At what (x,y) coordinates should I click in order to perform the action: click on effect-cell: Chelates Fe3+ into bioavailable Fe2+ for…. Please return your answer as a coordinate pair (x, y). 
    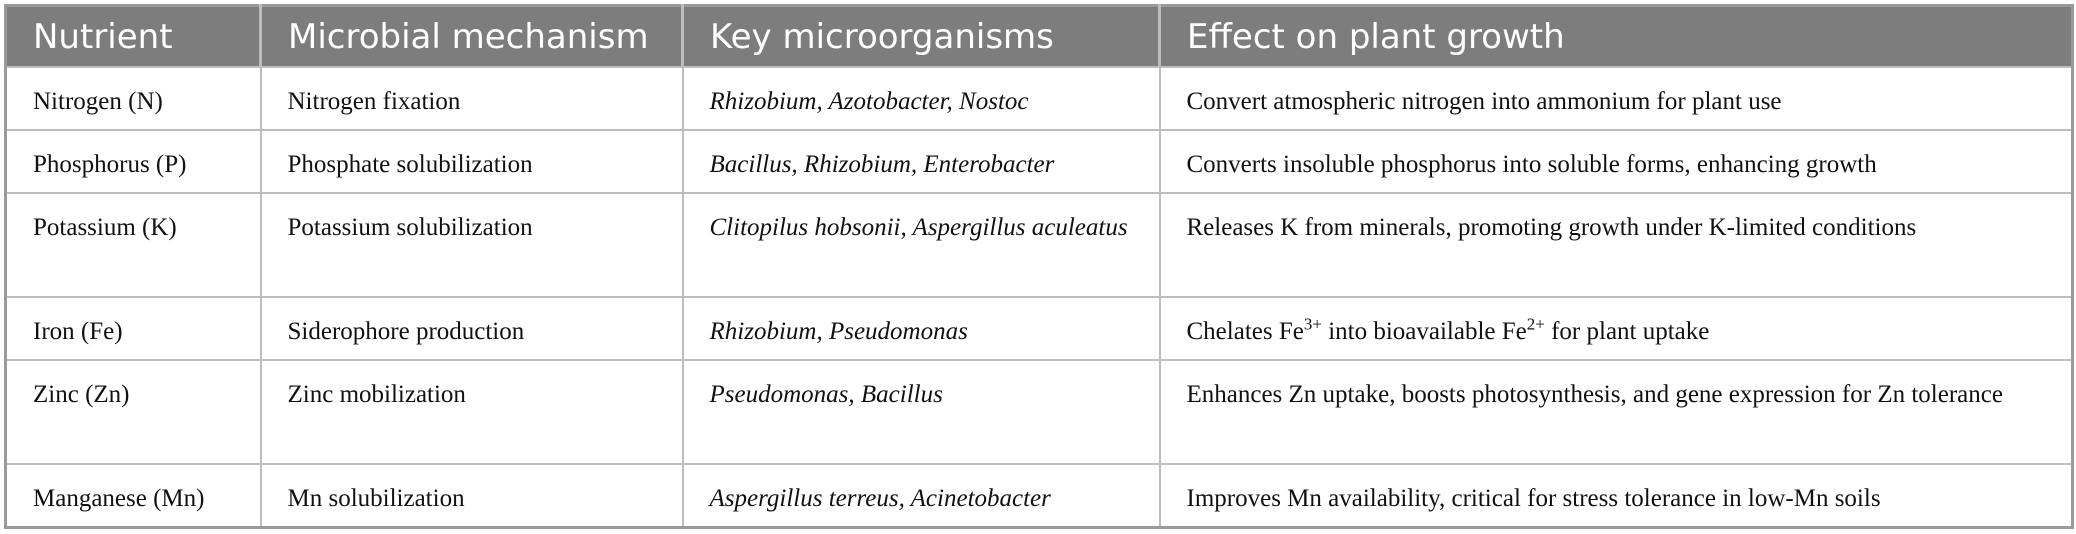
    Looking at the image, I should click on (1616, 328).